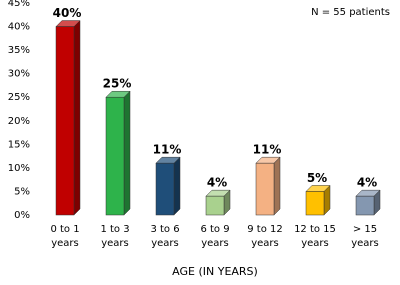  What do you see at coordinates (115, 236) in the screenshot?
I see `x-tick-label: 1 to 3 years` at bounding box center [115, 236].